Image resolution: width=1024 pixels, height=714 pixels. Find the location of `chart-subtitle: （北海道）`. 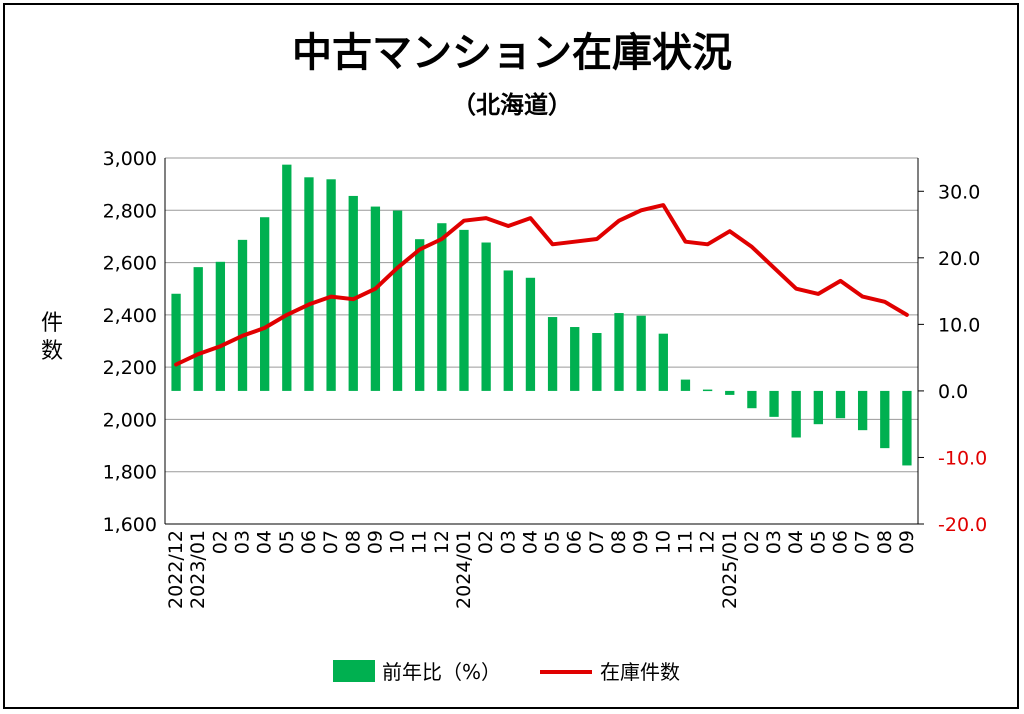

chart-subtitle: （北海道） is located at coordinates (512, 105).